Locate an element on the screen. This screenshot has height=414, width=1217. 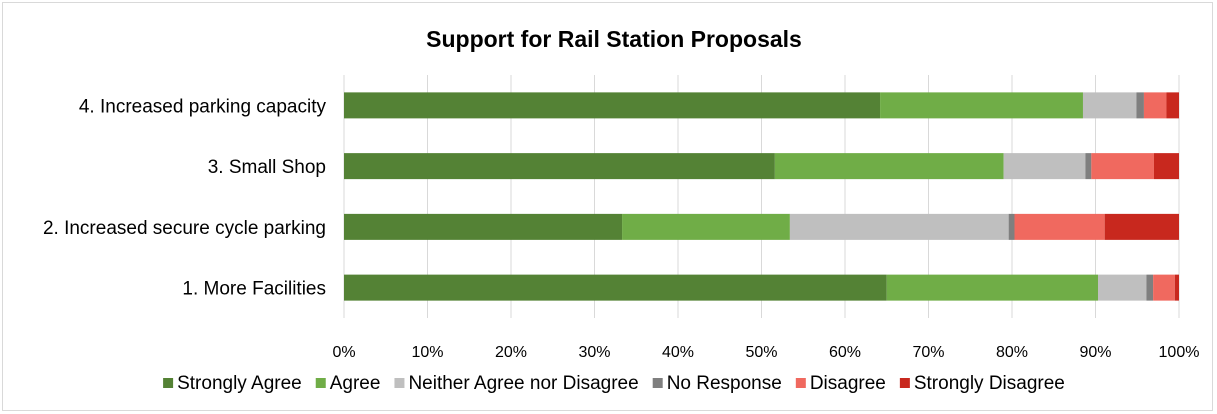
legend-label: Strongly Agree is located at coordinates (239, 383).